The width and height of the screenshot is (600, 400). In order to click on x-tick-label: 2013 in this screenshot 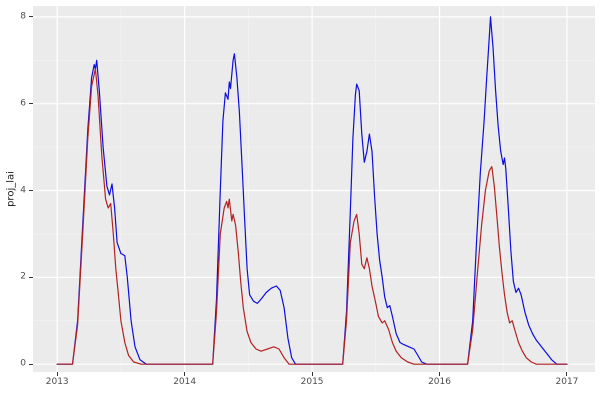, I will do `click(57, 382)`.